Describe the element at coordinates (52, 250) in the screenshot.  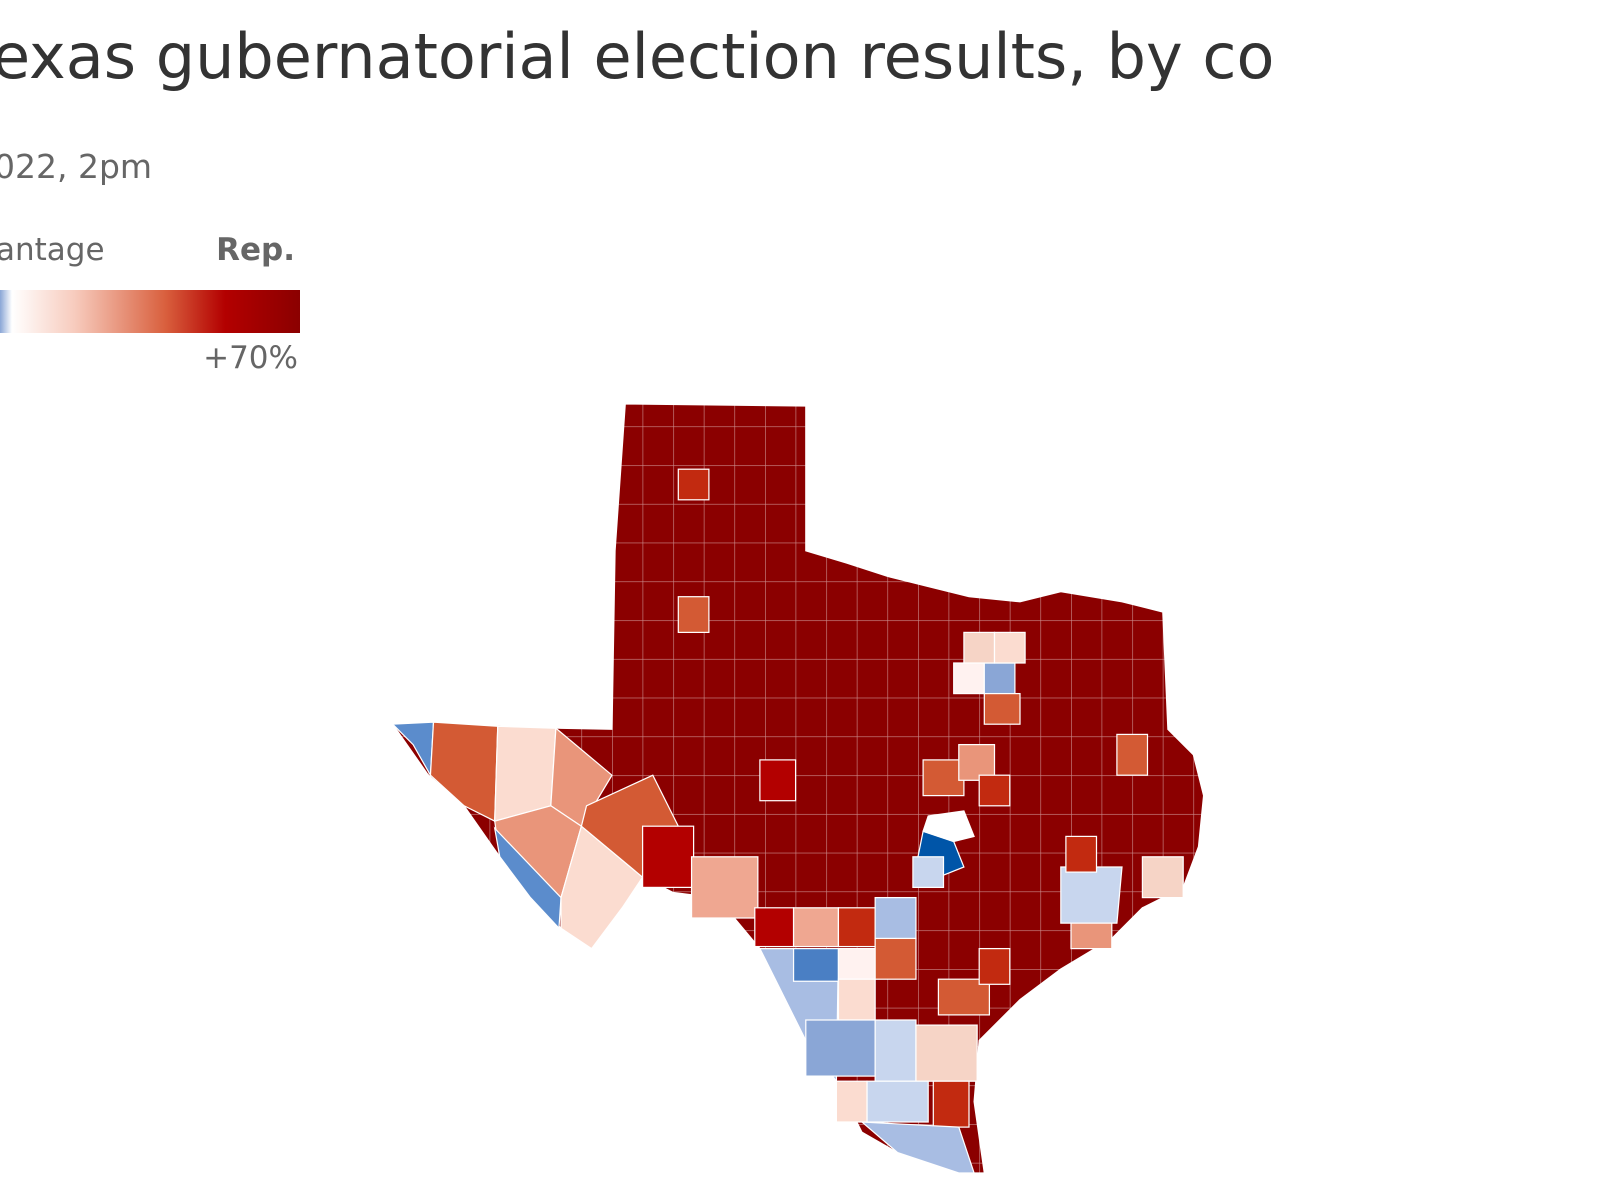
I see `legend-left-label: antage` at that location.